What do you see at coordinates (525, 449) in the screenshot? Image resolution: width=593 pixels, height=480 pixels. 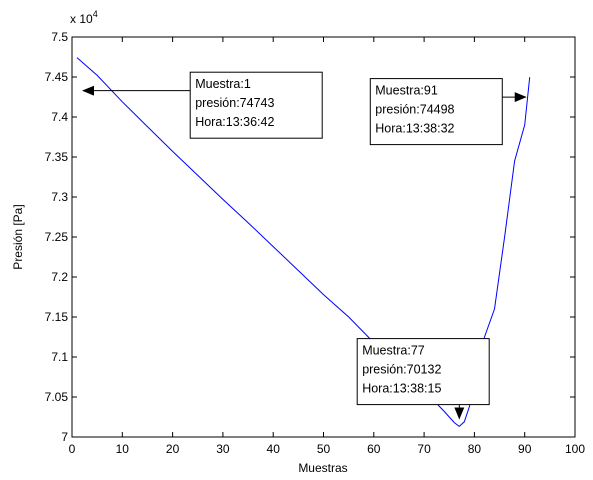 I see `x-tick-label: 90` at bounding box center [525, 449].